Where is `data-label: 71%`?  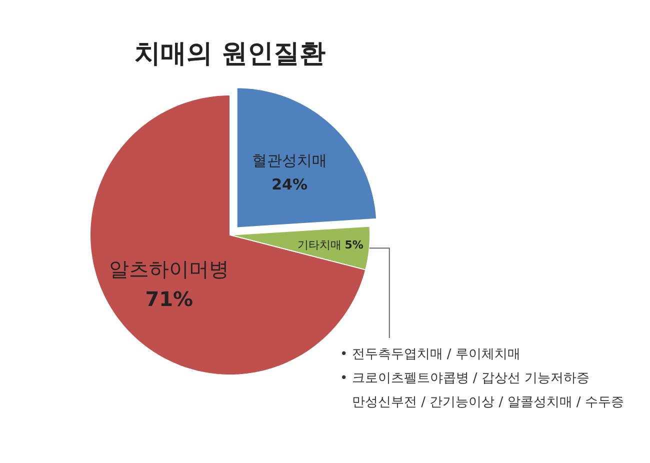
data-label: 71% is located at coordinates (169, 299).